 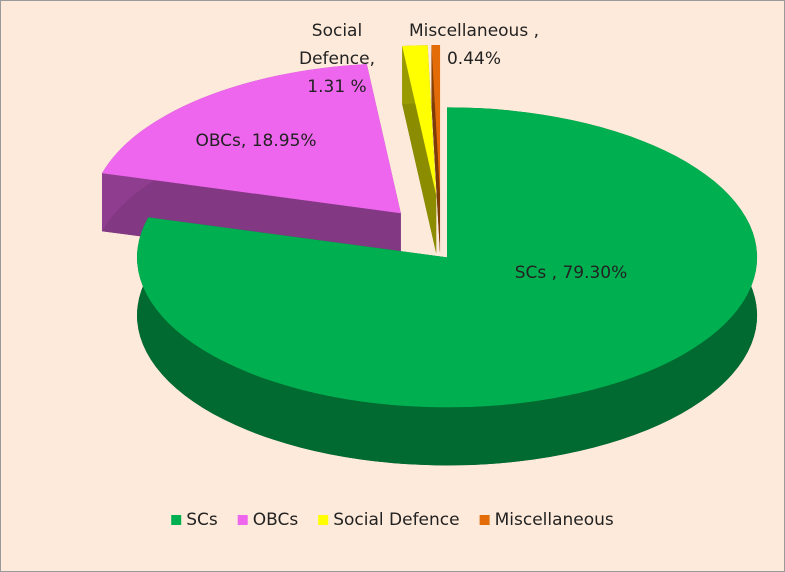 I want to click on data-label: OBCs, 18.95%, so click(x=256, y=141).